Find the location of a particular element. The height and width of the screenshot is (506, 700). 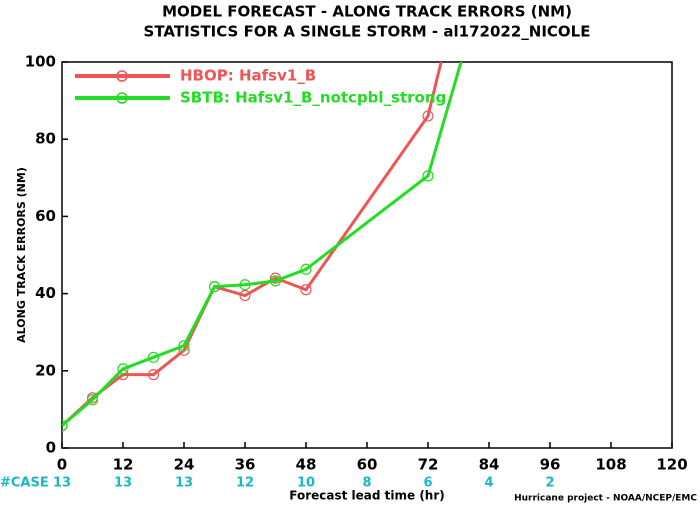

y-axis-label: ALONG TRACK ERRORS (NM) is located at coordinates (21, 255).